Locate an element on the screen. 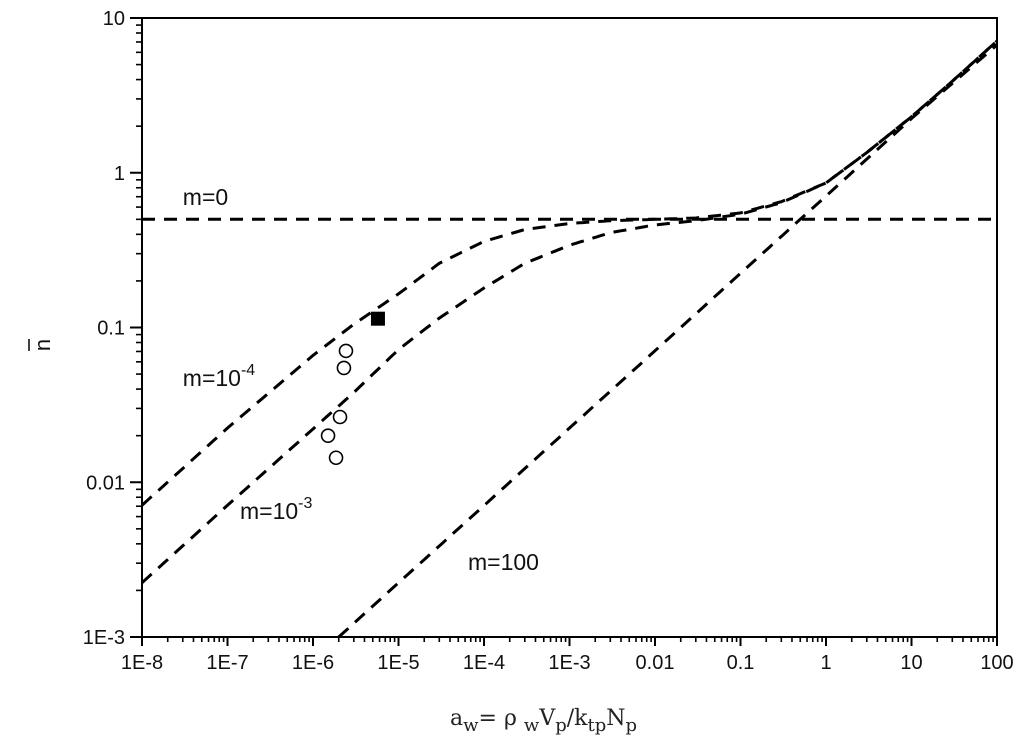  y-axis-label: n is located at coordinates (41, 345).